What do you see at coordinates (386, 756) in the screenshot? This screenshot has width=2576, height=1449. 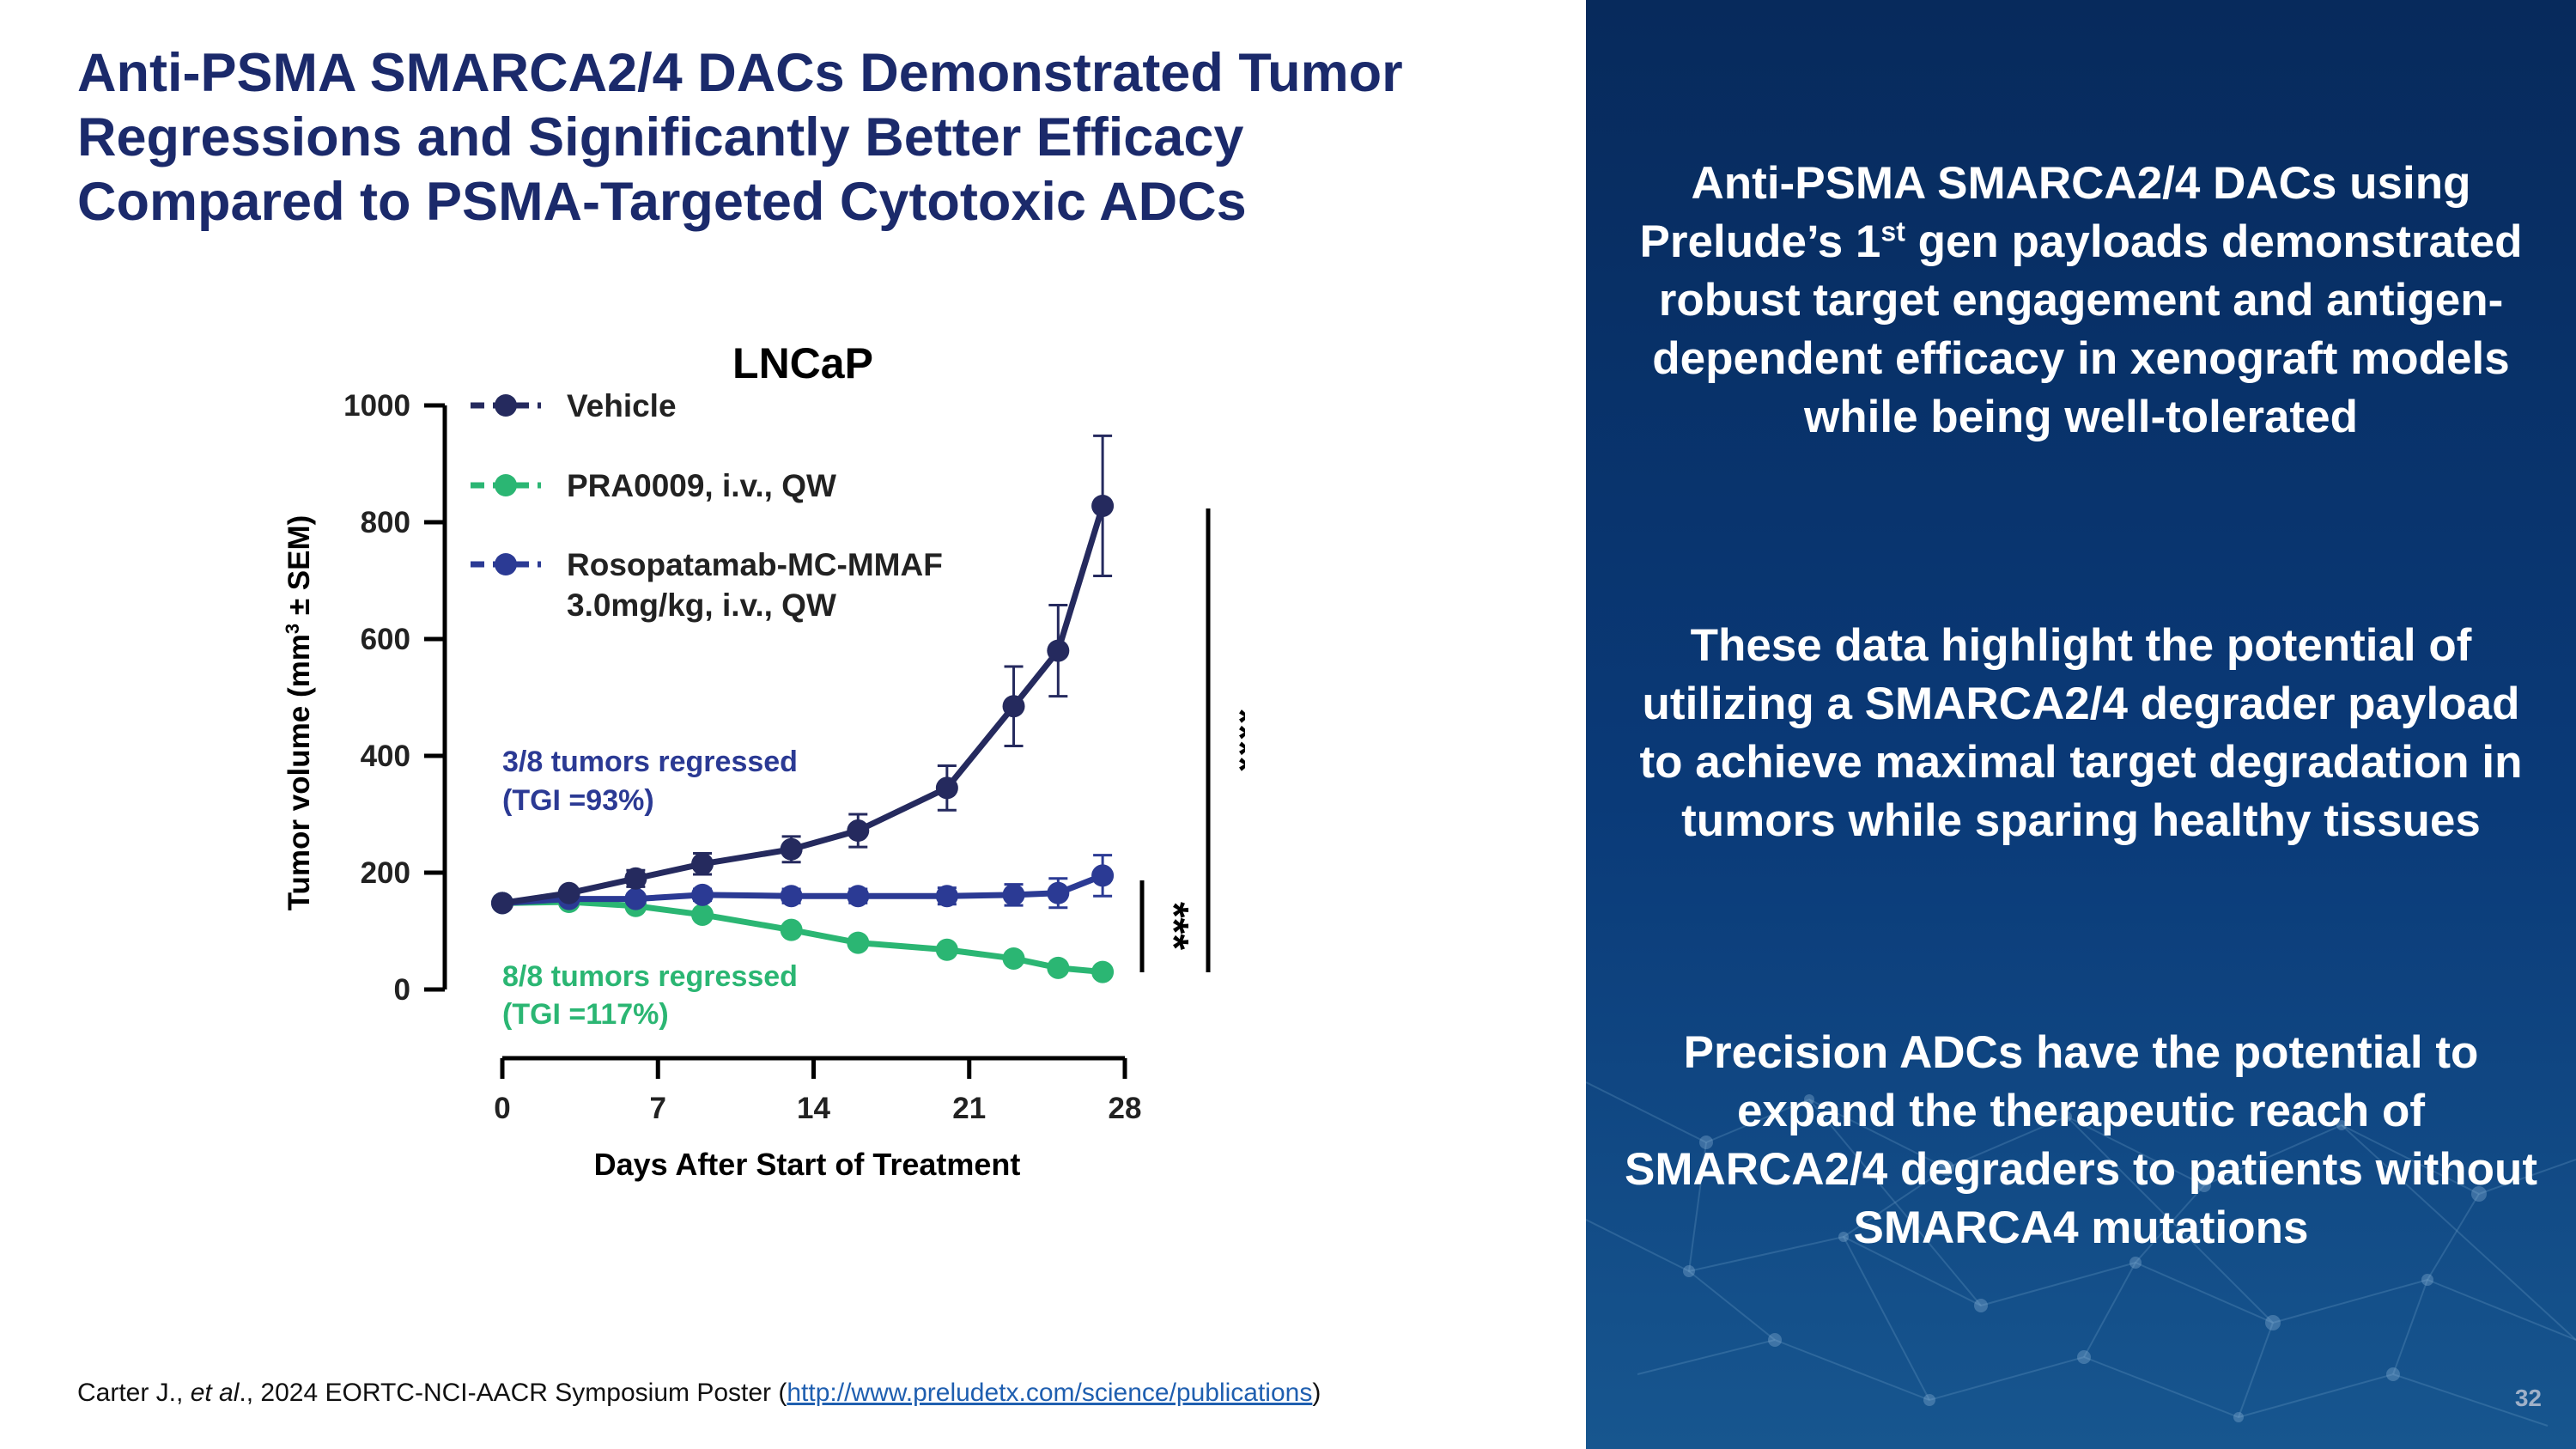 I see `y-tick-label: 400` at bounding box center [386, 756].